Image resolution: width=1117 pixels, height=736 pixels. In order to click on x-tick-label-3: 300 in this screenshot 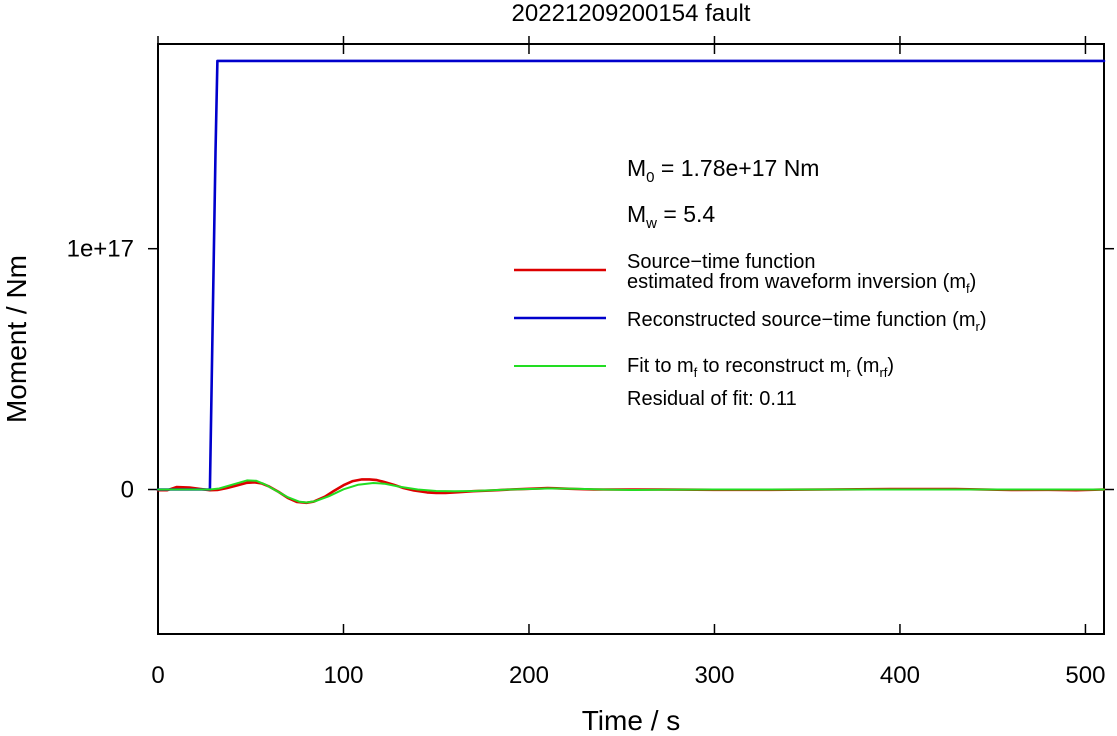, I will do `click(714, 675)`.